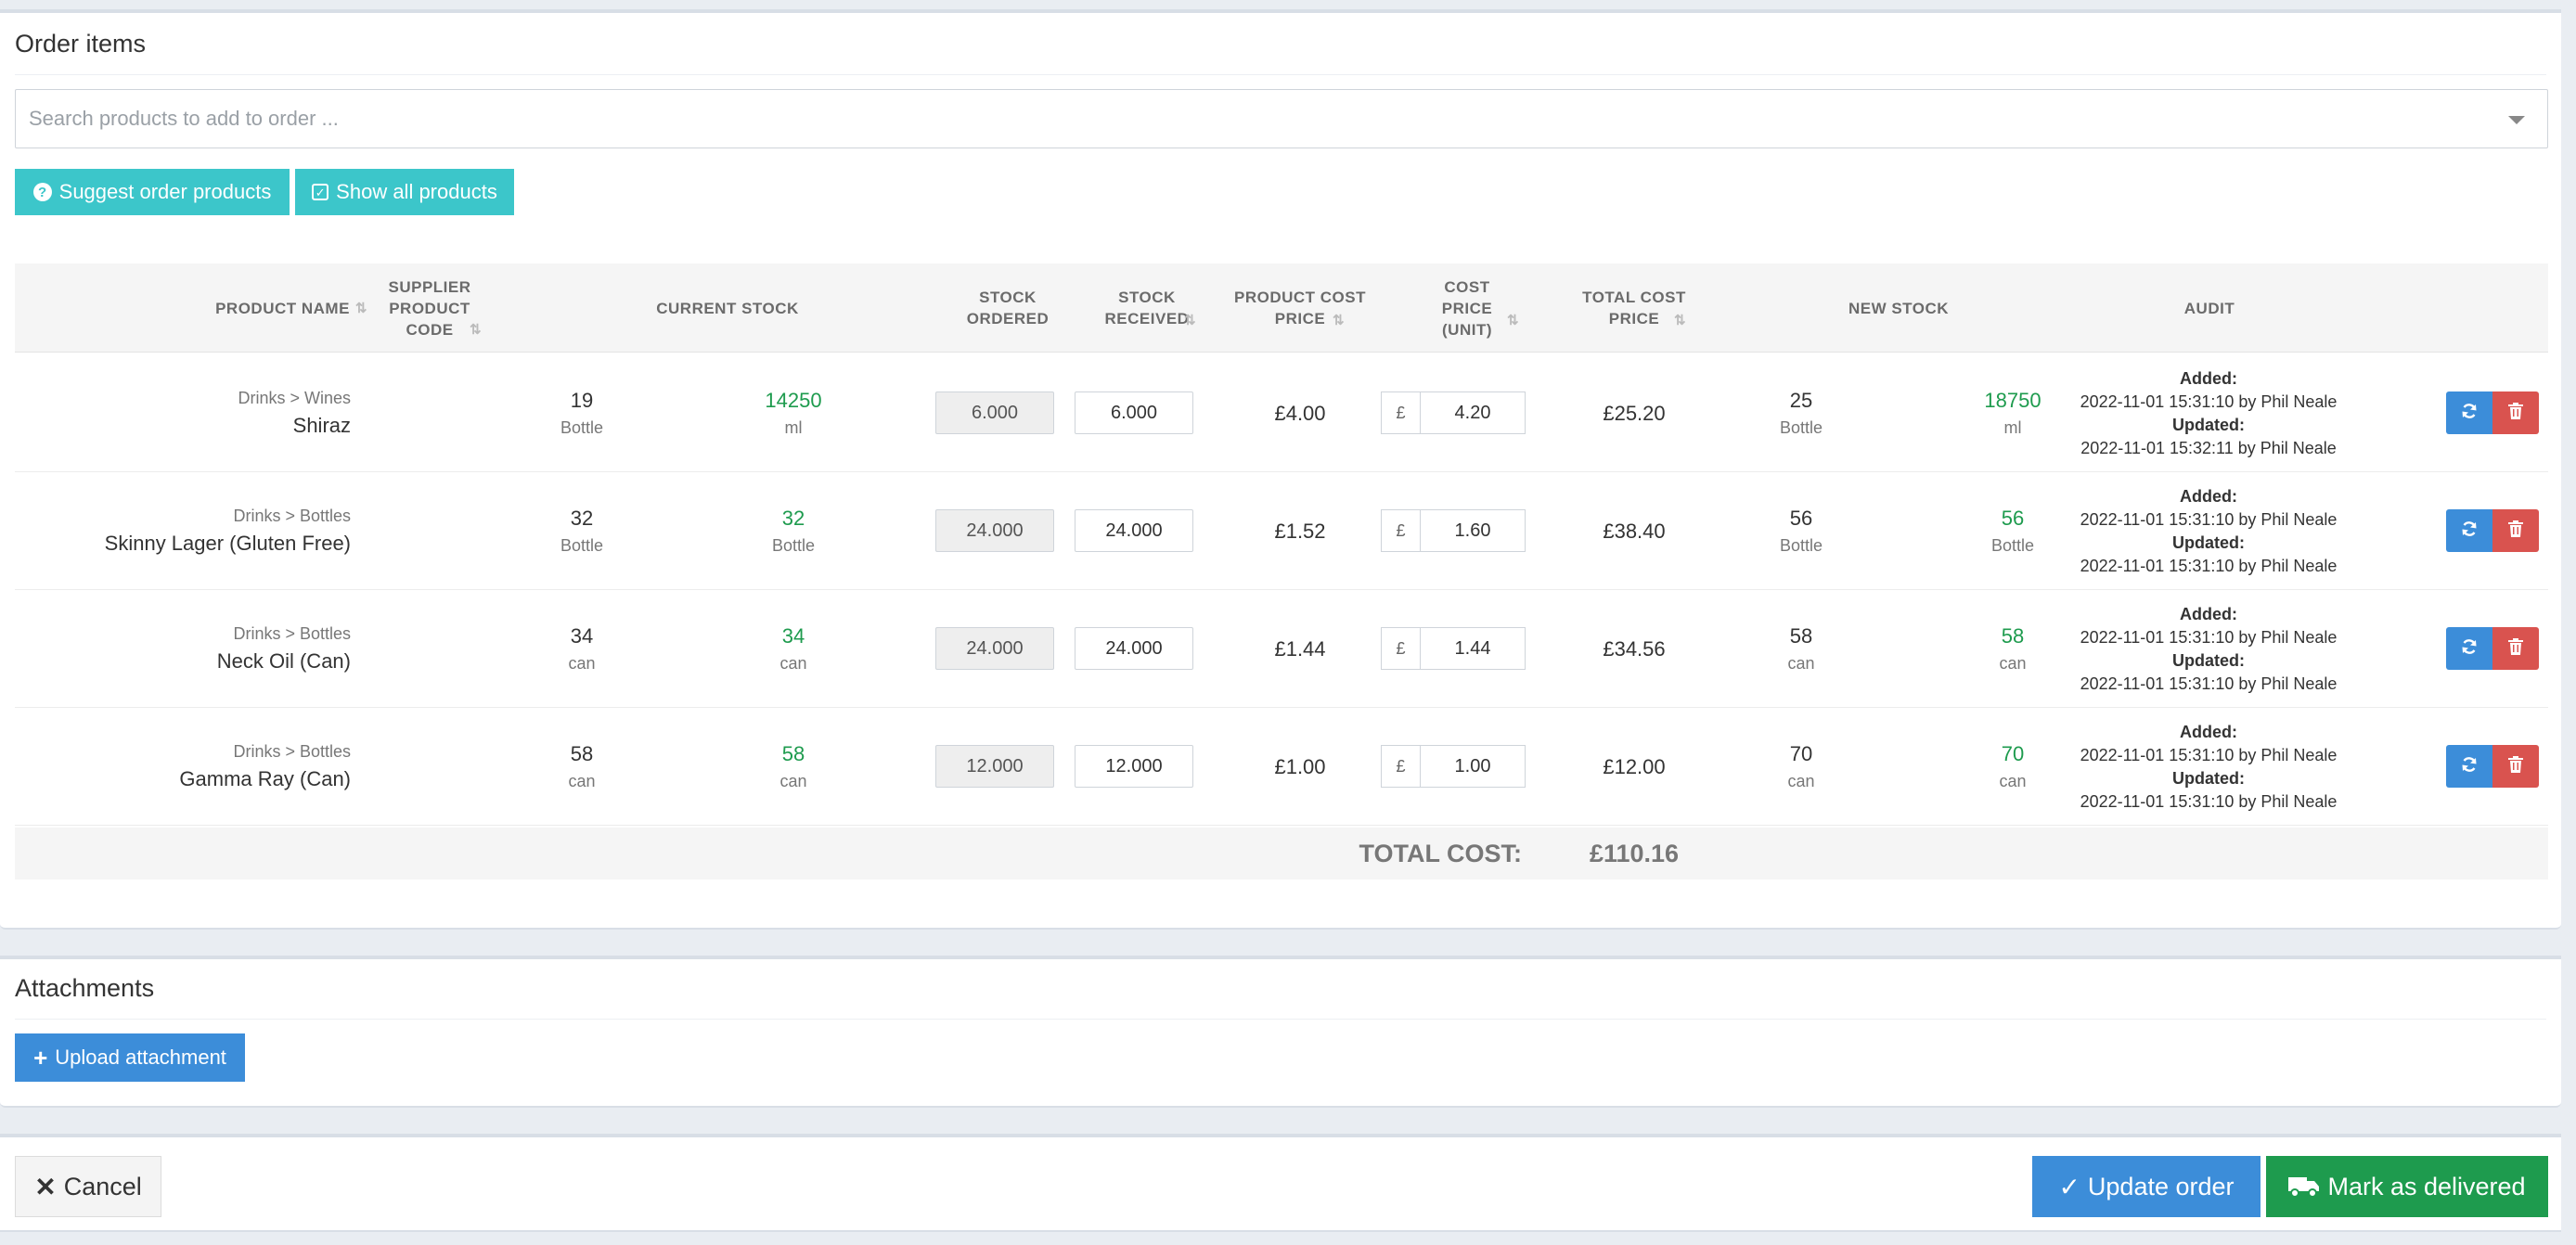 This screenshot has width=2576, height=1245. What do you see at coordinates (1801, 518) in the screenshot?
I see `new-stock-qty: 56` at bounding box center [1801, 518].